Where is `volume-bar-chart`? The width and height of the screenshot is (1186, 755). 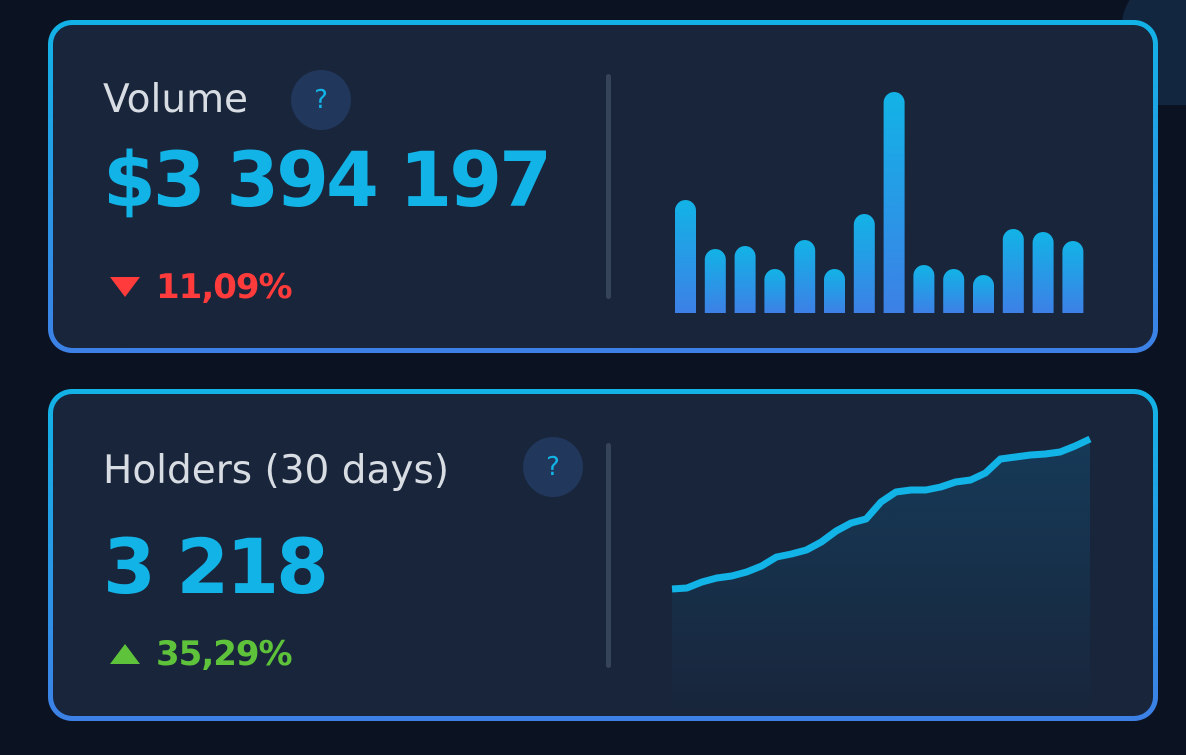
volume-bar-chart is located at coordinates (879, 202).